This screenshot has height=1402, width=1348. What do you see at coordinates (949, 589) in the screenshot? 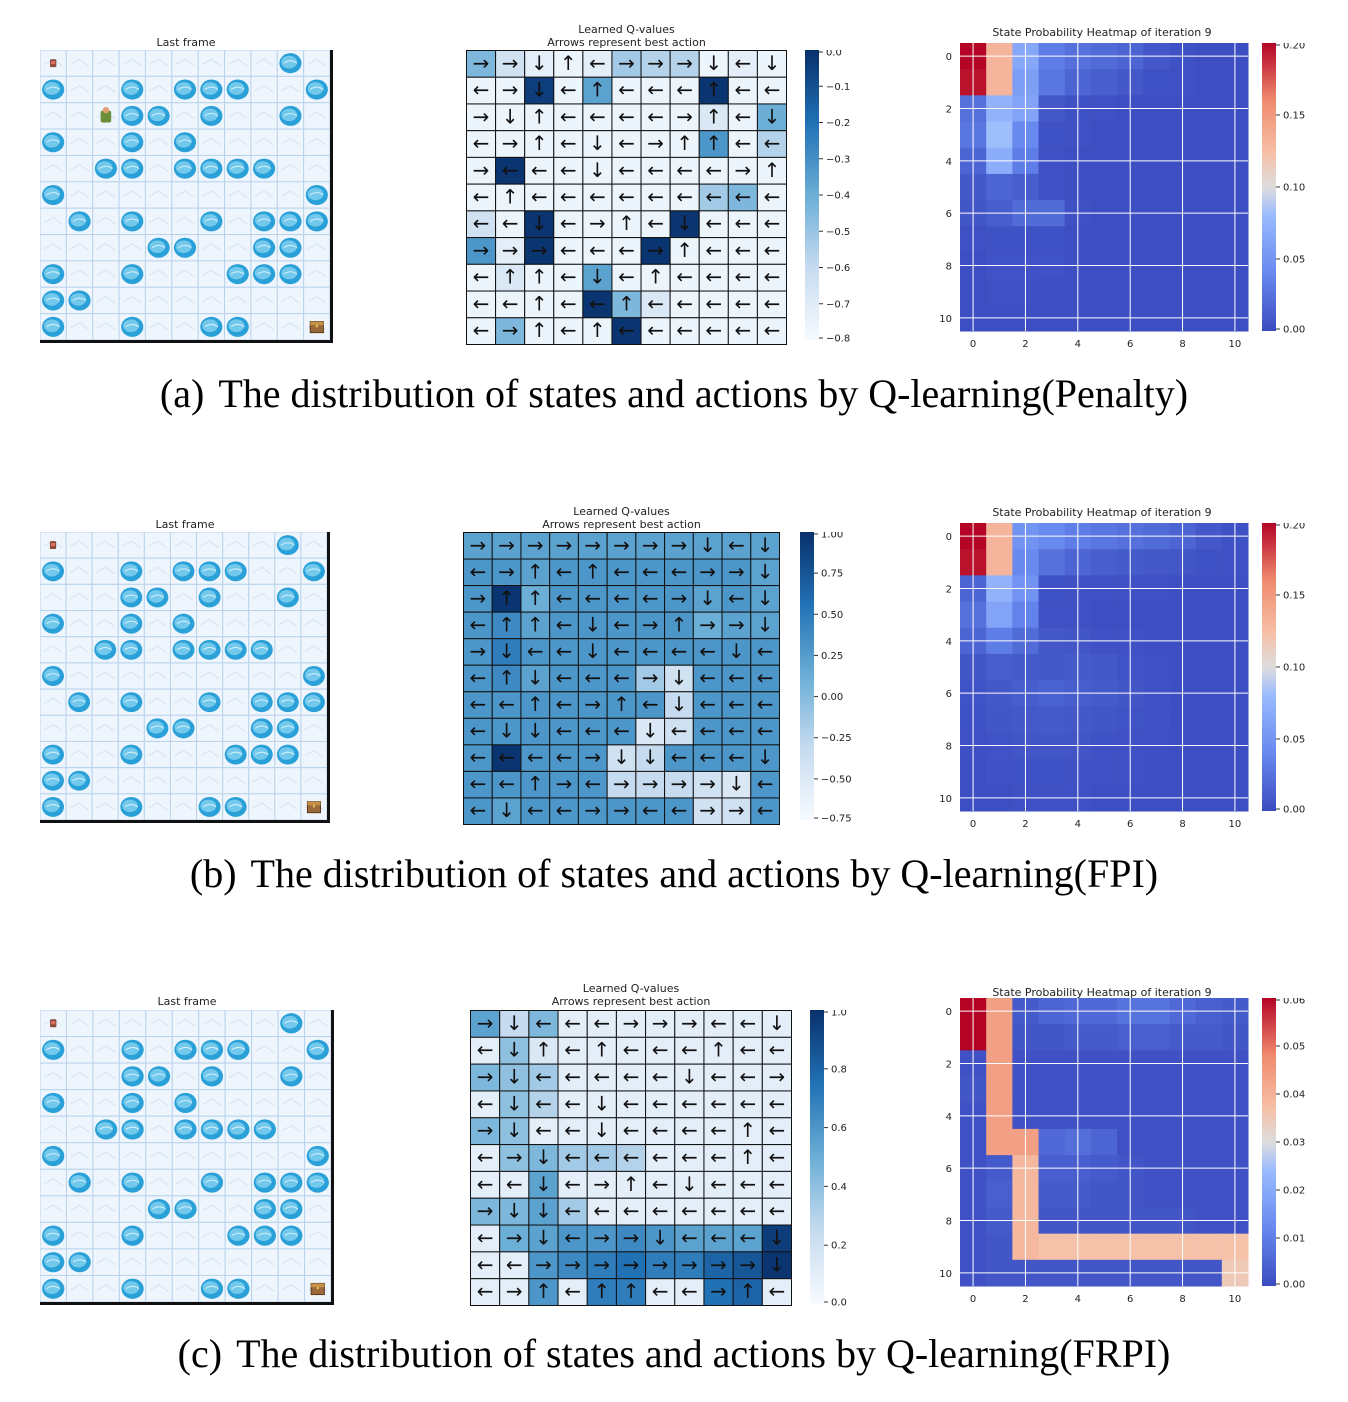
I see `y-tick-label: 2` at bounding box center [949, 589].